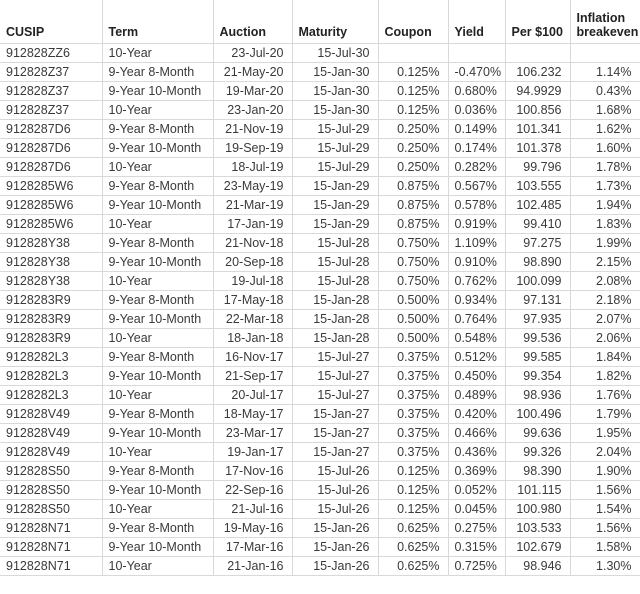 The width and height of the screenshot is (640, 594). I want to click on cell-yield: 0.282%, so click(477, 167).